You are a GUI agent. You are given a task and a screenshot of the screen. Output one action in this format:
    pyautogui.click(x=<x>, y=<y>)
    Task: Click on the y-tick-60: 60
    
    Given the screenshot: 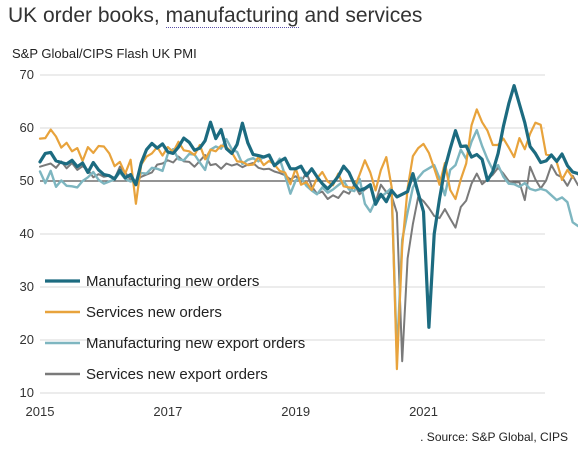 What is the action you would take?
    pyautogui.click(x=27, y=127)
    